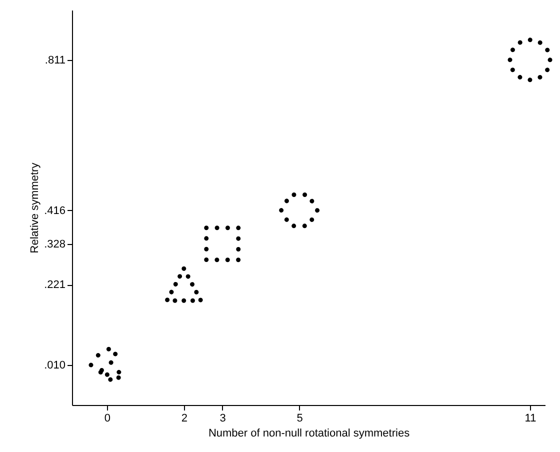 The width and height of the screenshot is (560, 452). I want to click on y-tick-label: .811, so click(55, 60).